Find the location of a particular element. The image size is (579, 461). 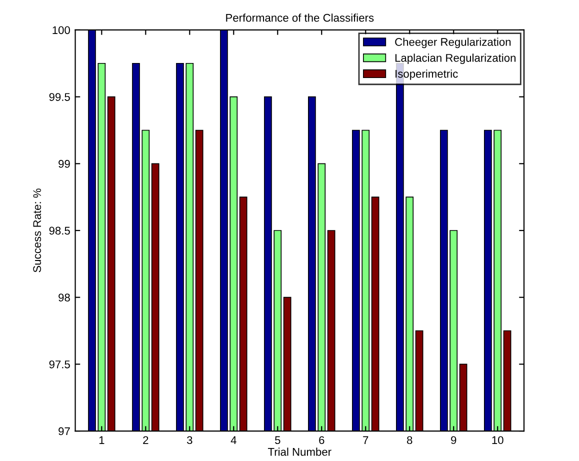

x-tick-label: 6 is located at coordinates (321, 440).